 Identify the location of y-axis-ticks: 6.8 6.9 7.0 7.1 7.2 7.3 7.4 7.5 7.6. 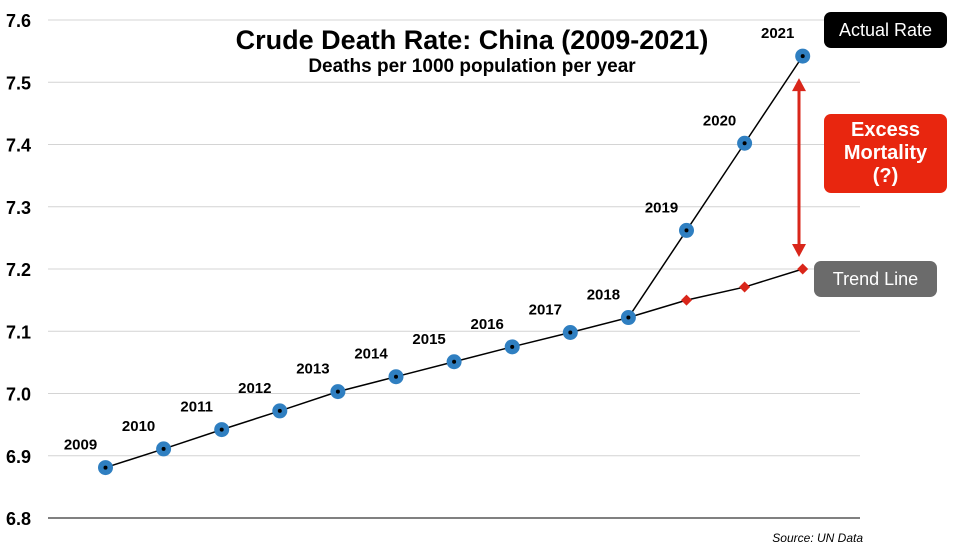
(18, 270).